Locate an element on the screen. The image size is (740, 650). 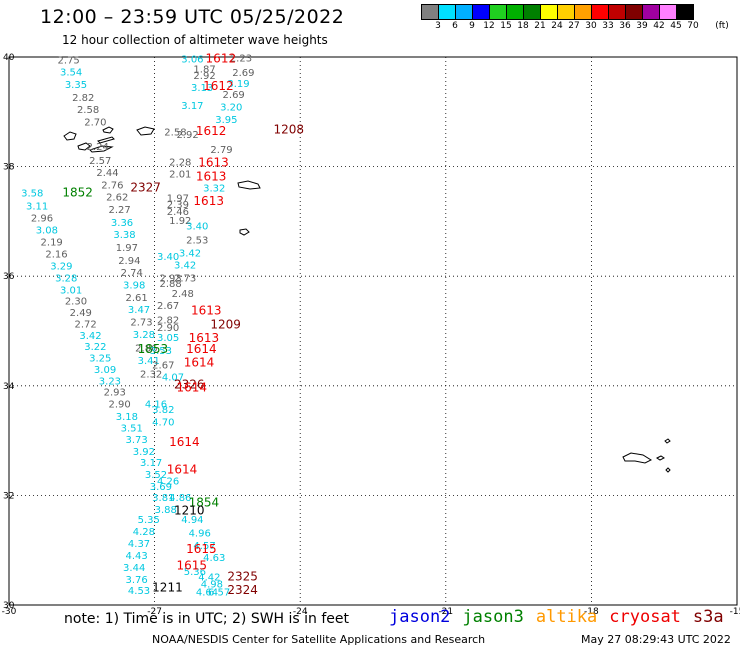
swh-value: 3.20 is located at coordinates (231, 108).